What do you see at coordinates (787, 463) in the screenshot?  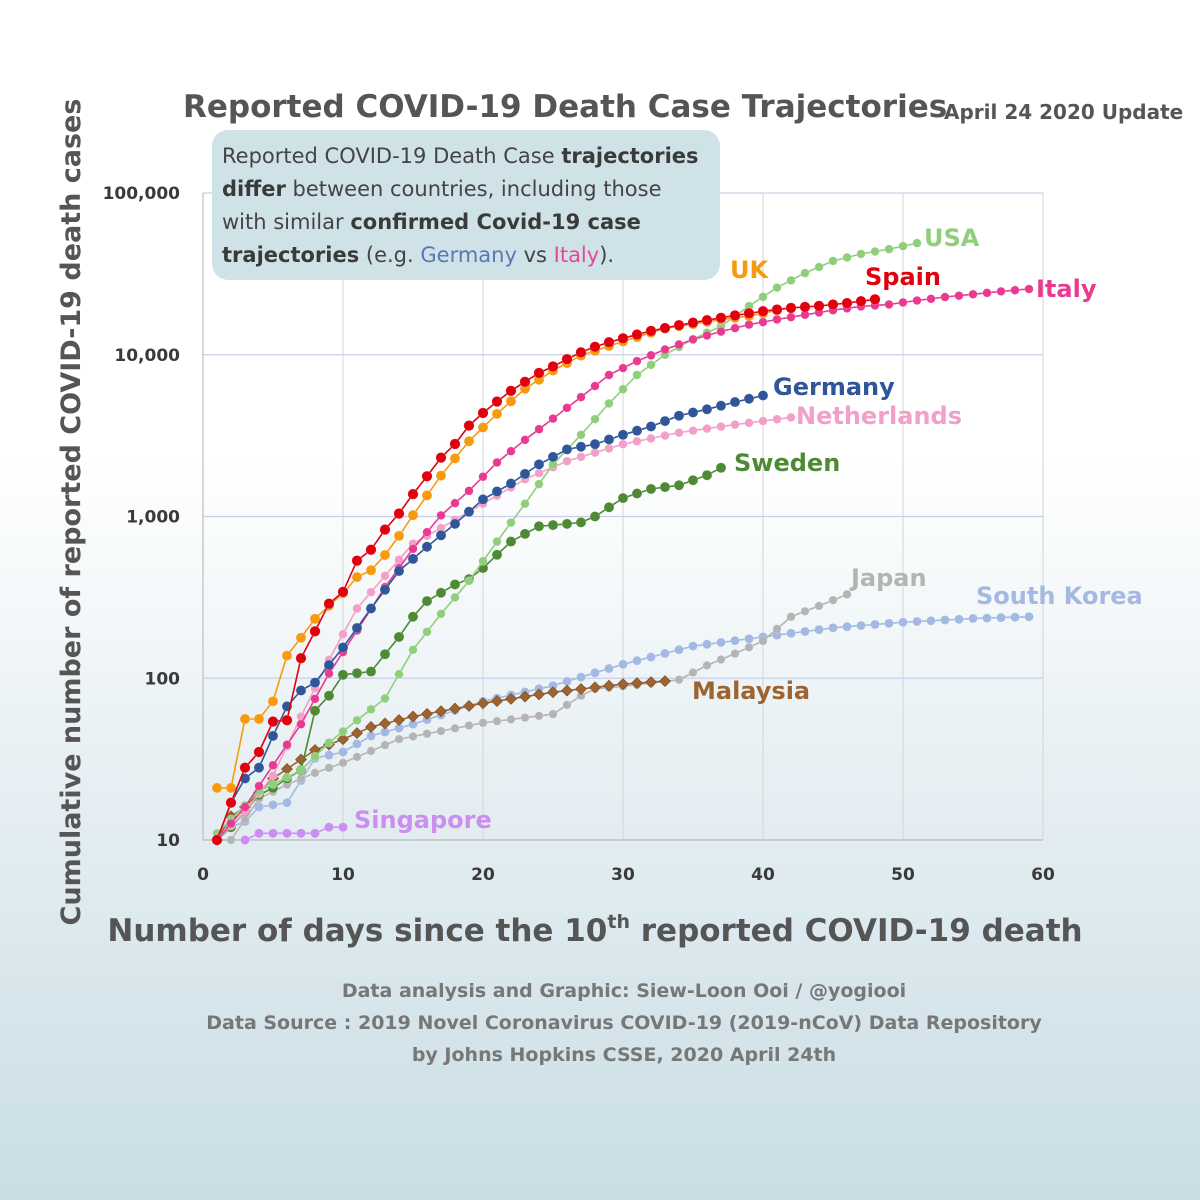 I see `series-label-sweden: Sweden` at bounding box center [787, 463].